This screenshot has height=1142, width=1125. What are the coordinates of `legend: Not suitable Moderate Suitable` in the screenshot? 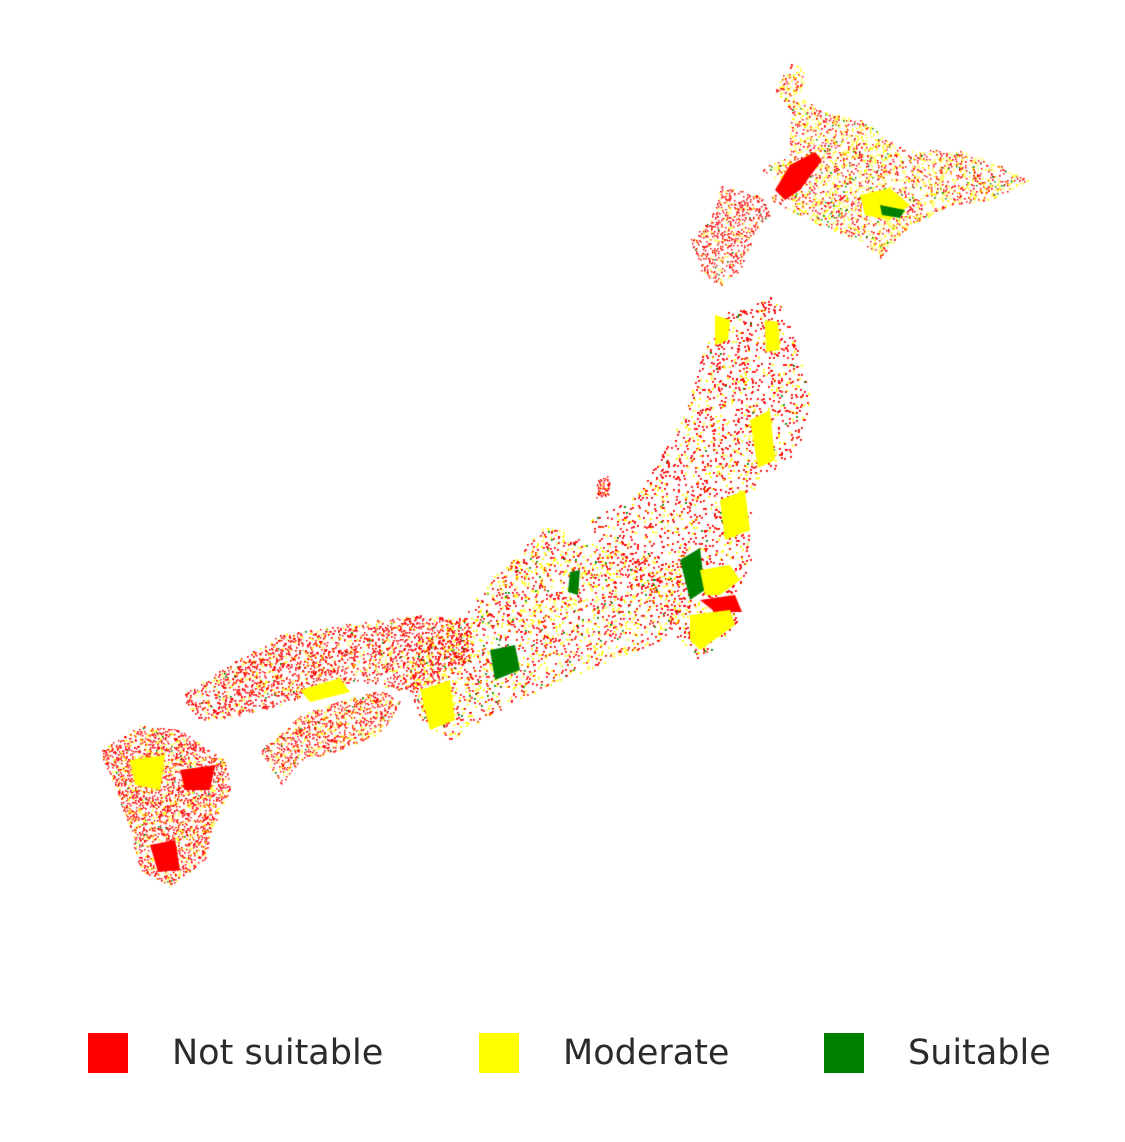 It's located at (562, 1055).